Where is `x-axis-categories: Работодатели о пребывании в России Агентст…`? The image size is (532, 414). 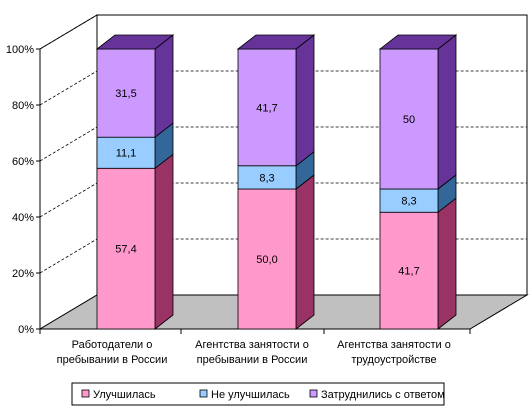
x-axis-categories: Работодатели о пребывании в России Агентст… is located at coordinates (254, 352).